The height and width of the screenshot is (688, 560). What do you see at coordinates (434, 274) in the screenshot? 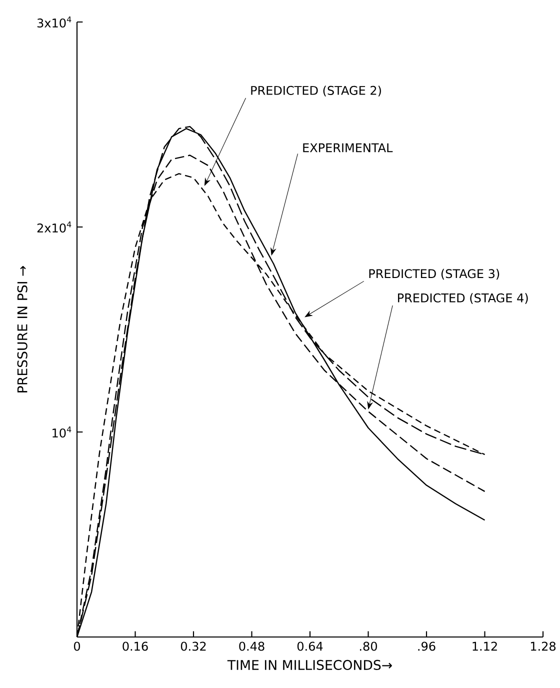
I see `annotation: PREDICTED (STAGE 3)` at bounding box center [434, 274].